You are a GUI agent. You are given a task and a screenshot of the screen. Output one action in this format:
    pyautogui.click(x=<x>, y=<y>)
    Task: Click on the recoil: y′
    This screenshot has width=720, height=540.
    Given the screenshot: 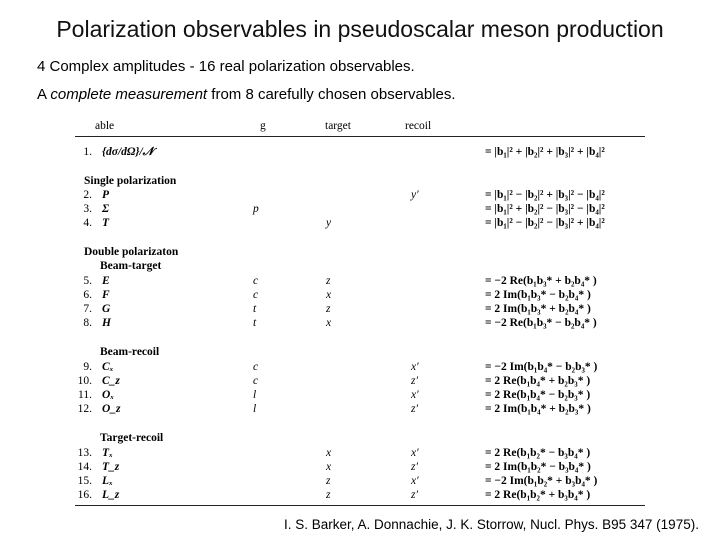 What is the action you would take?
    pyautogui.click(x=415, y=195)
    